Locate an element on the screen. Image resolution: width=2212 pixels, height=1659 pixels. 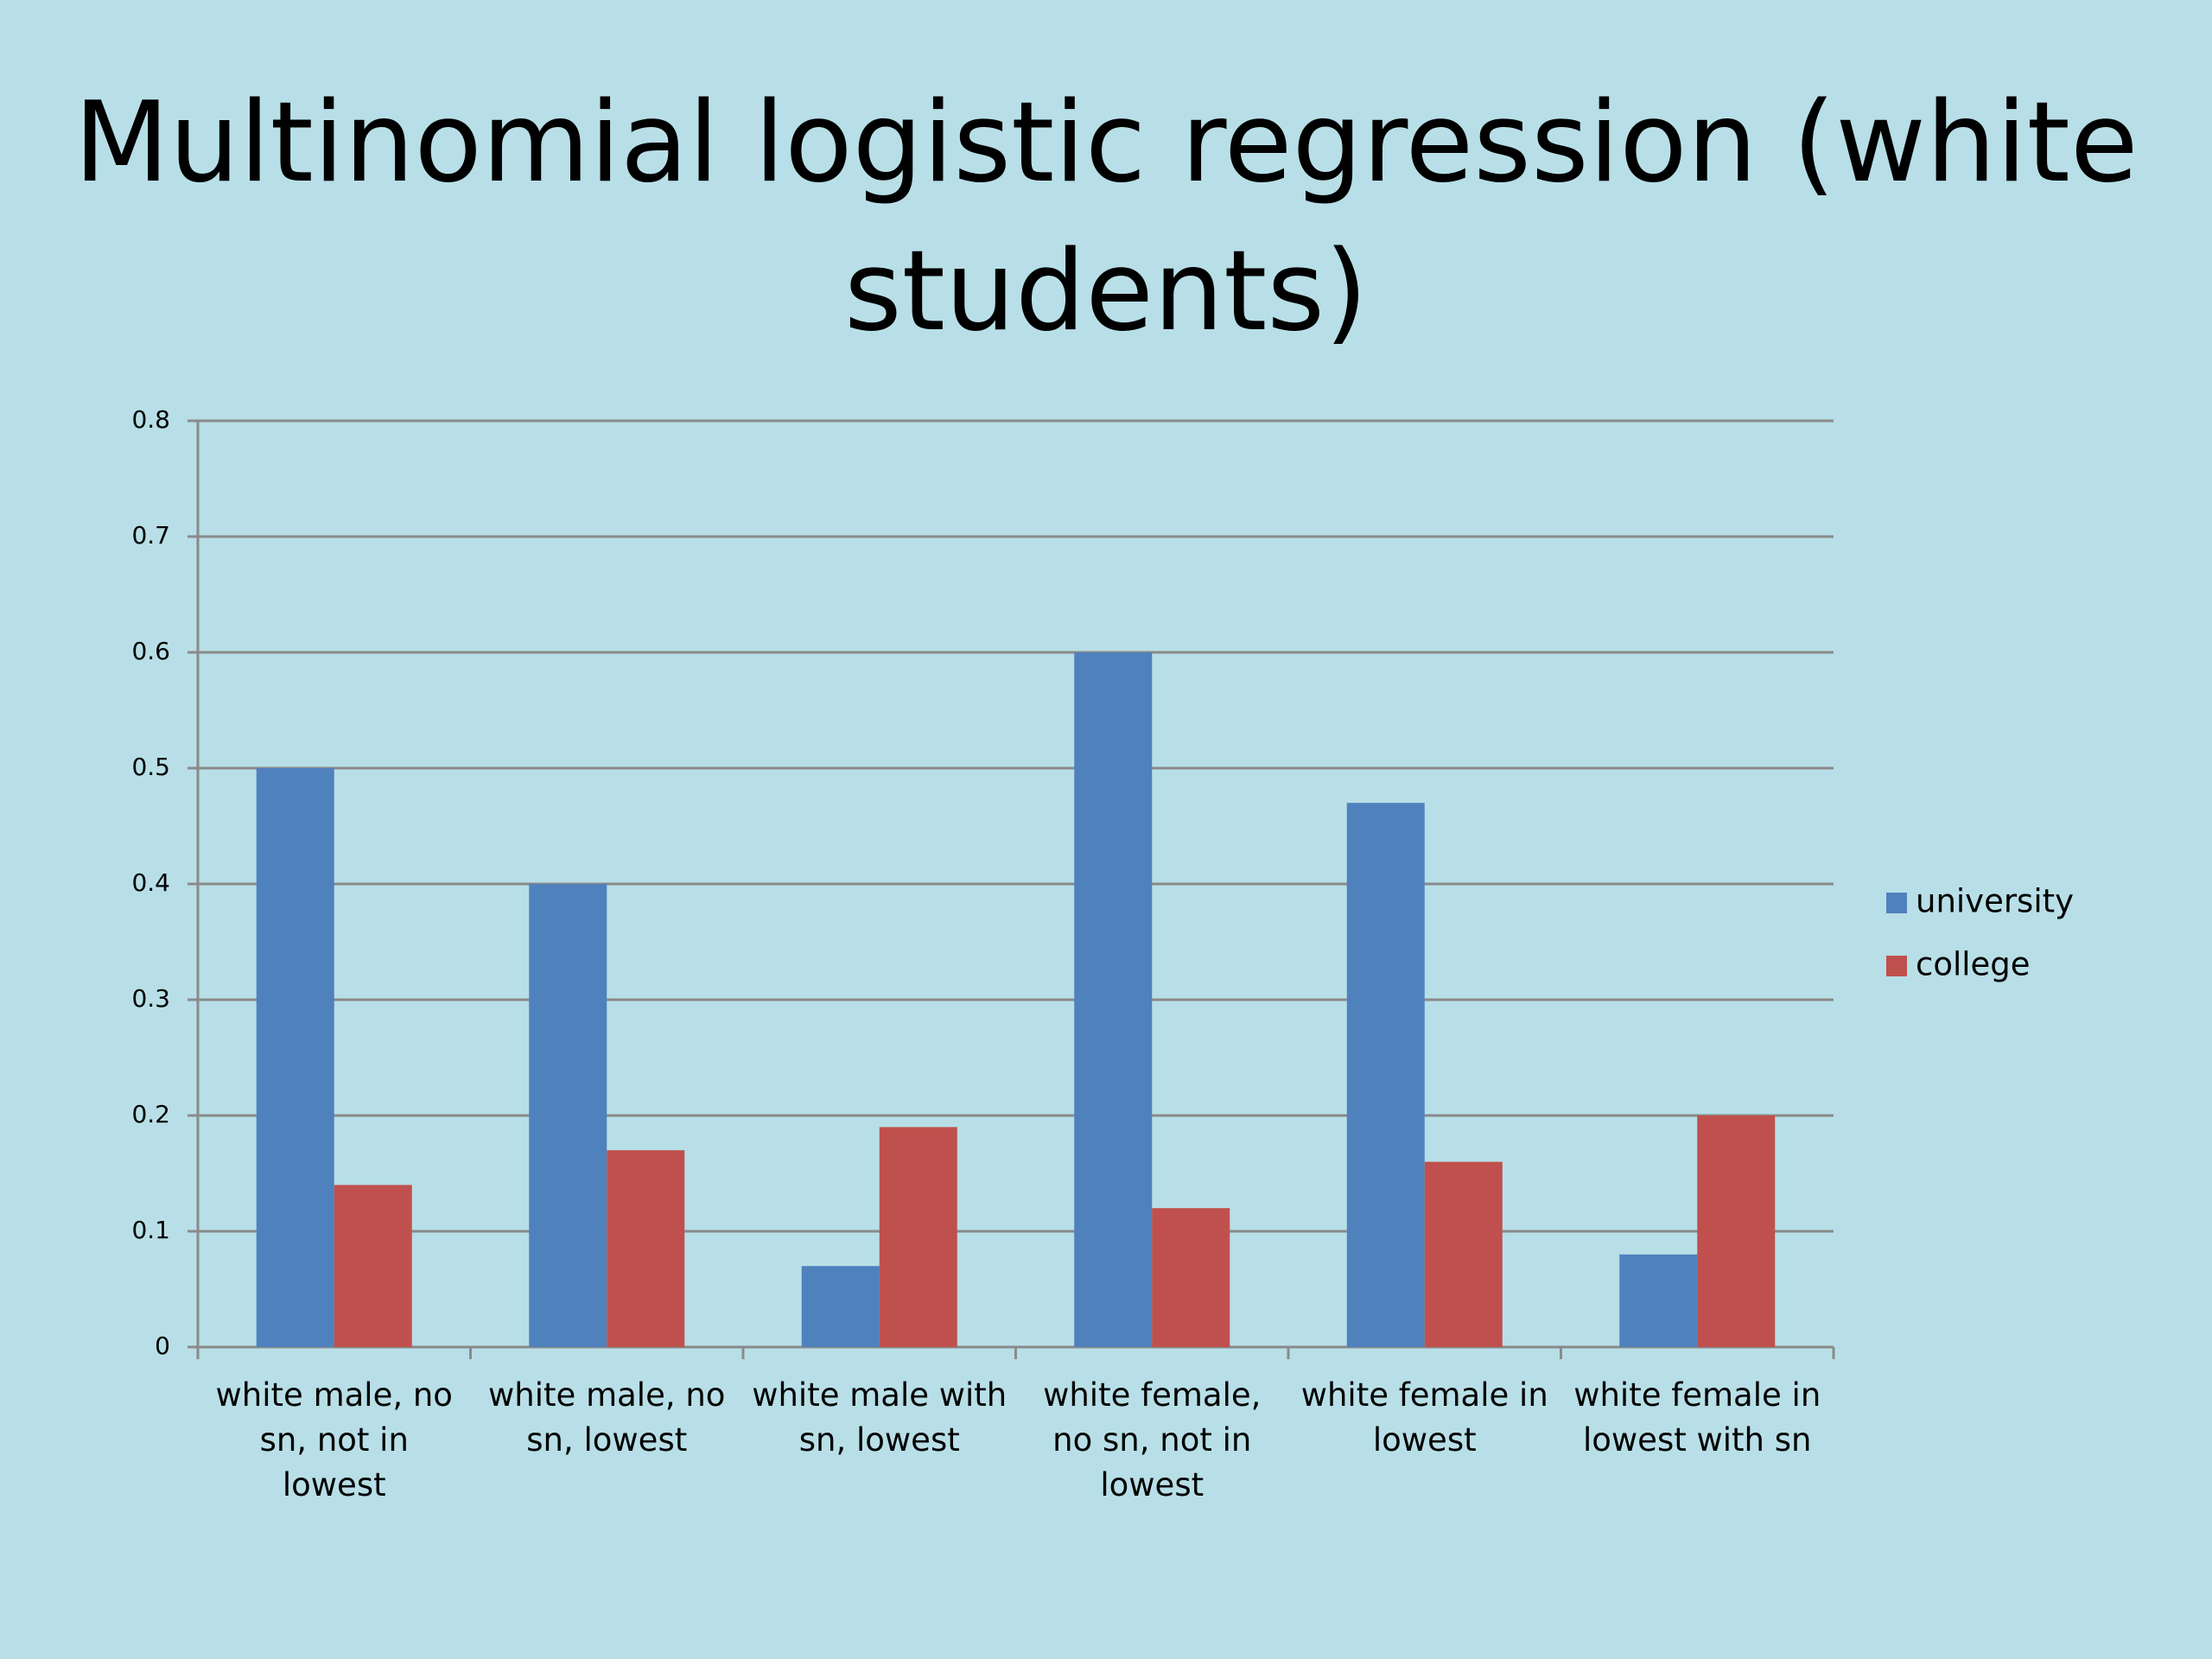
y-tick-label: 0.3 is located at coordinates (150, 998).